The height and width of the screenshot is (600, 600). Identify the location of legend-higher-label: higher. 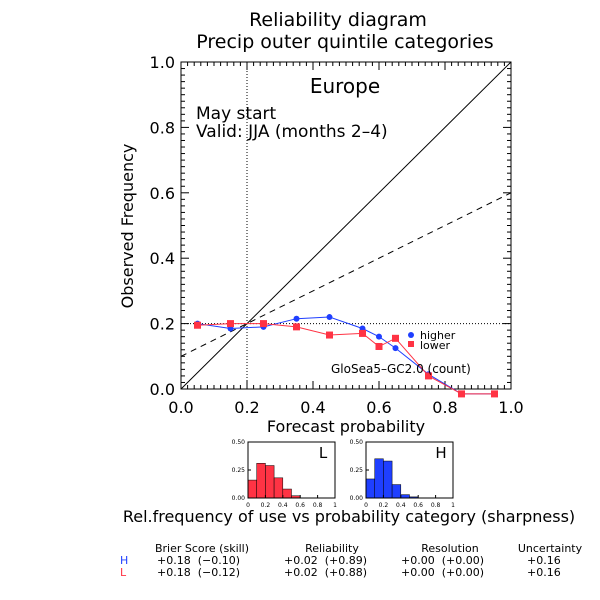
(438, 335).